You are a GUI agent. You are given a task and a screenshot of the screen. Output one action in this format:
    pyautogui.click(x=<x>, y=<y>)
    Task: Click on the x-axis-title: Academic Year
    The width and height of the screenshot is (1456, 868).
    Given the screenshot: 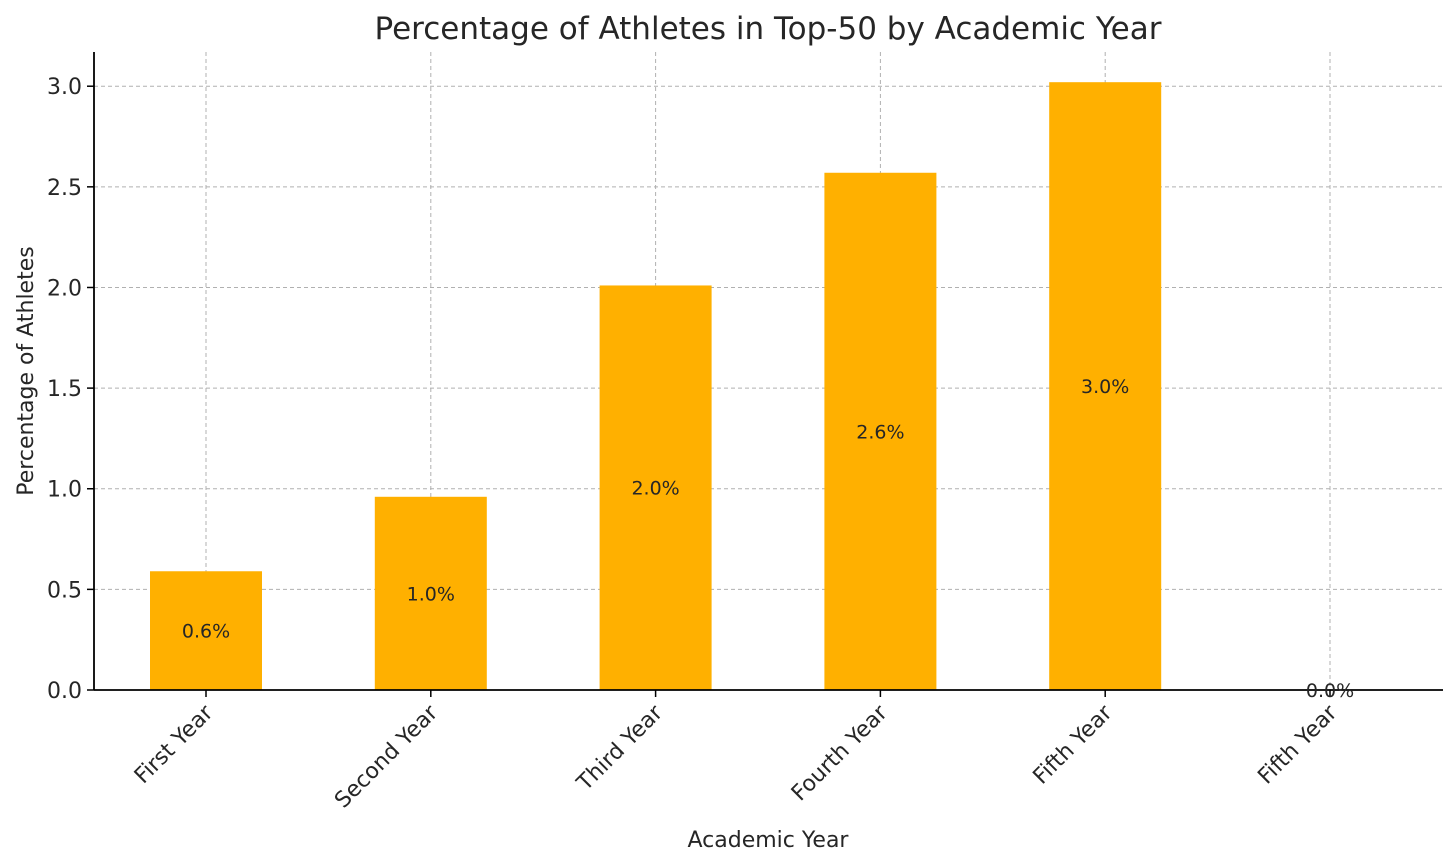 What is the action you would take?
    pyautogui.click(x=769, y=840)
    